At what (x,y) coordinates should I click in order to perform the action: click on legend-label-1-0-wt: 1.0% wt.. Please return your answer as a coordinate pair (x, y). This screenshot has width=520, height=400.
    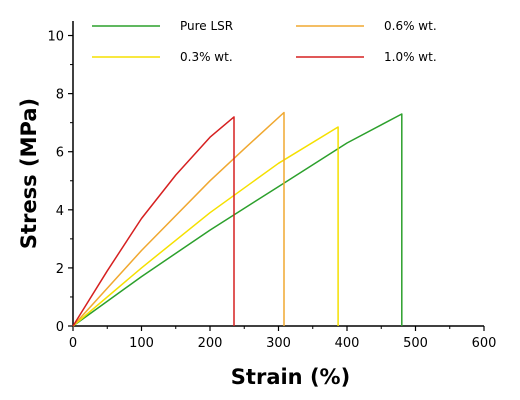
    Looking at the image, I should click on (410, 57).